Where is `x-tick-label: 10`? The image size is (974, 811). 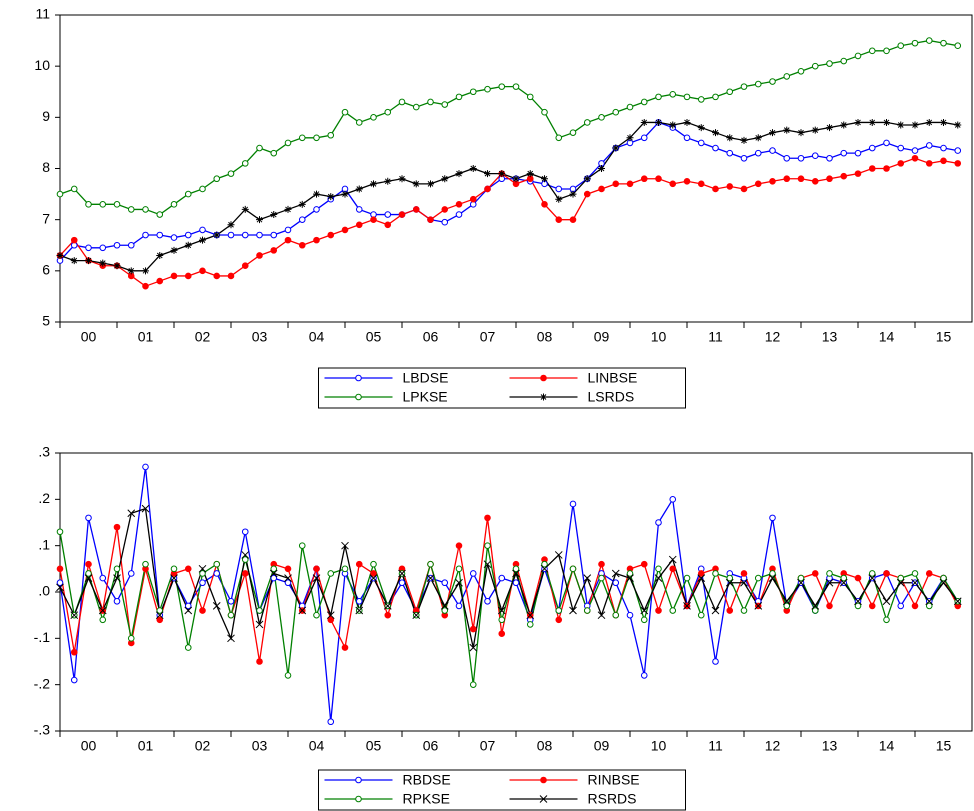 x-tick-label: 10 is located at coordinates (659, 337).